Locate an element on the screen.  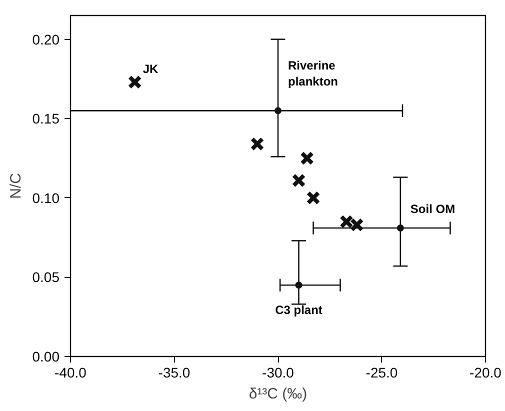
x-tick-label: -30.0 is located at coordinates (278, 372).